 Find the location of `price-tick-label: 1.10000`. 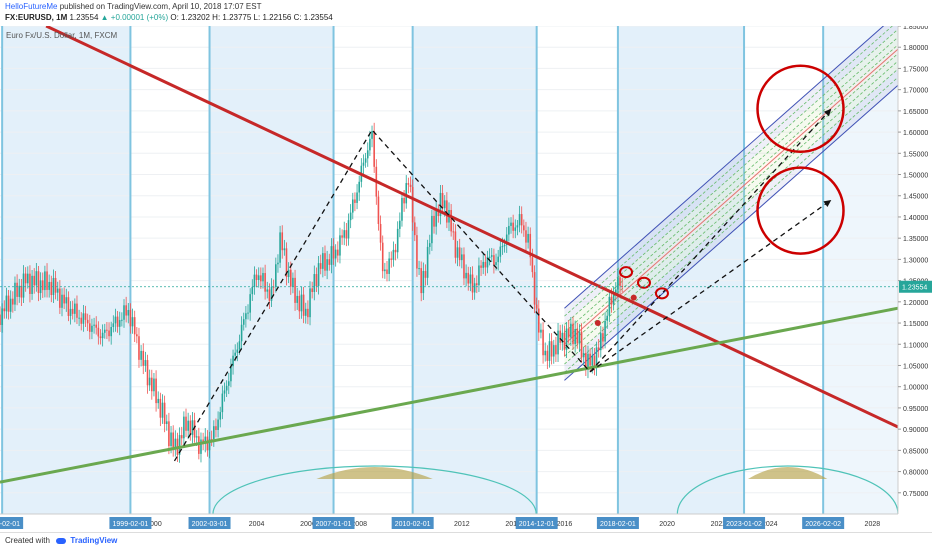

price-tick-label: 1.10000 is located at coordinates (915, 345).